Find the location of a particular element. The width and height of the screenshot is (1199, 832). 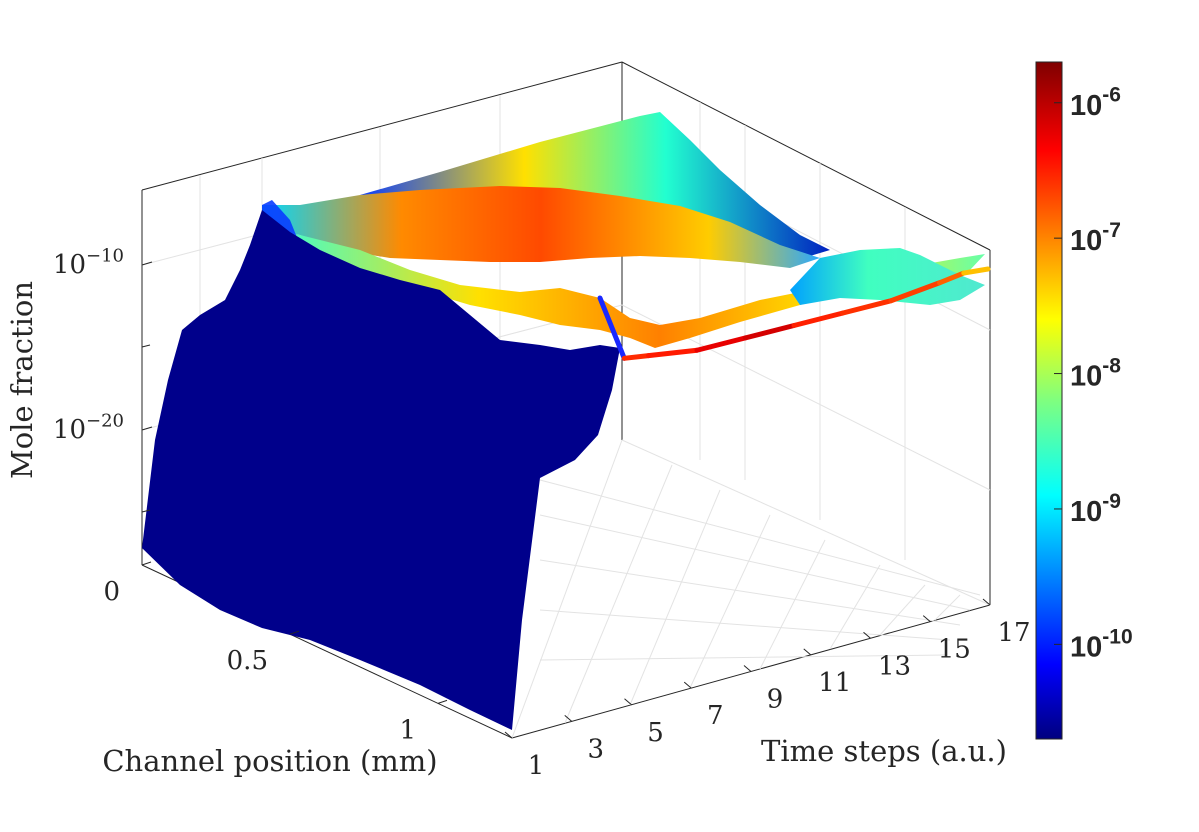

y-tick-label: 3 is located at coordinates (595, 749).